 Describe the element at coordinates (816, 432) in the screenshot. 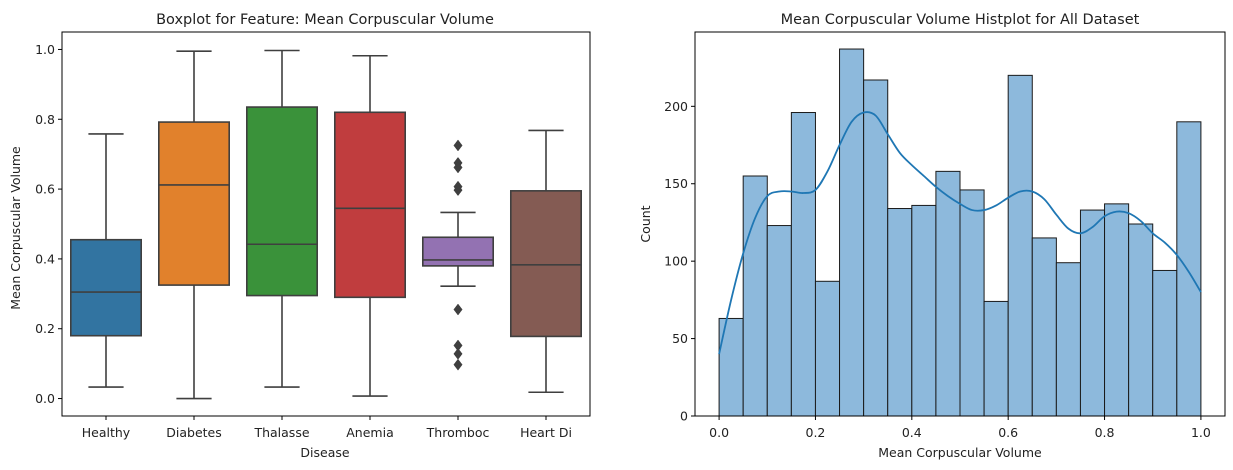

I see `histogram-xtick-label-1: 0.2` at that location.